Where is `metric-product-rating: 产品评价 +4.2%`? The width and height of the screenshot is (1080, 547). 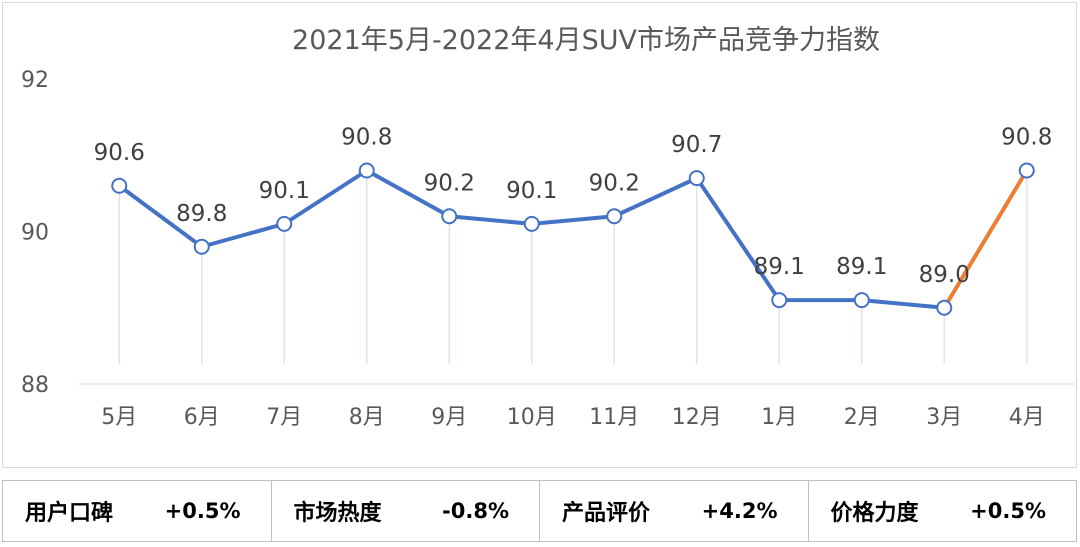 metric-product-rating: 产品评价 +4.2% is located at coordinates (674, 511).